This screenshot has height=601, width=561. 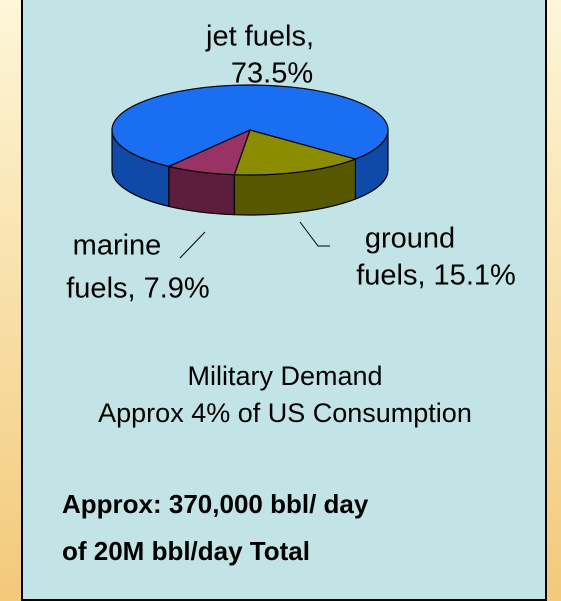 I want to click on data-label: 73.5%, so click(x=272, y=74).